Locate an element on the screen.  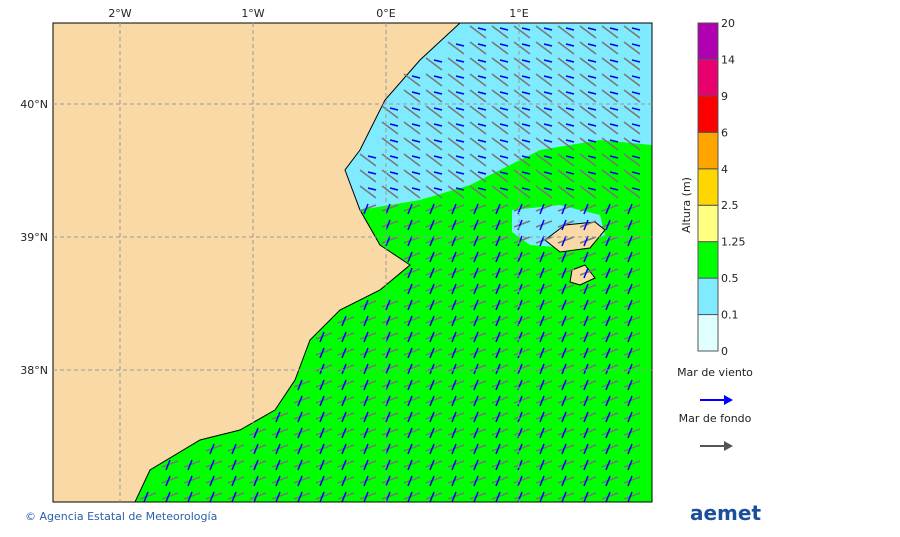
lat-label: 40°N is located at coordinates (34, 104).